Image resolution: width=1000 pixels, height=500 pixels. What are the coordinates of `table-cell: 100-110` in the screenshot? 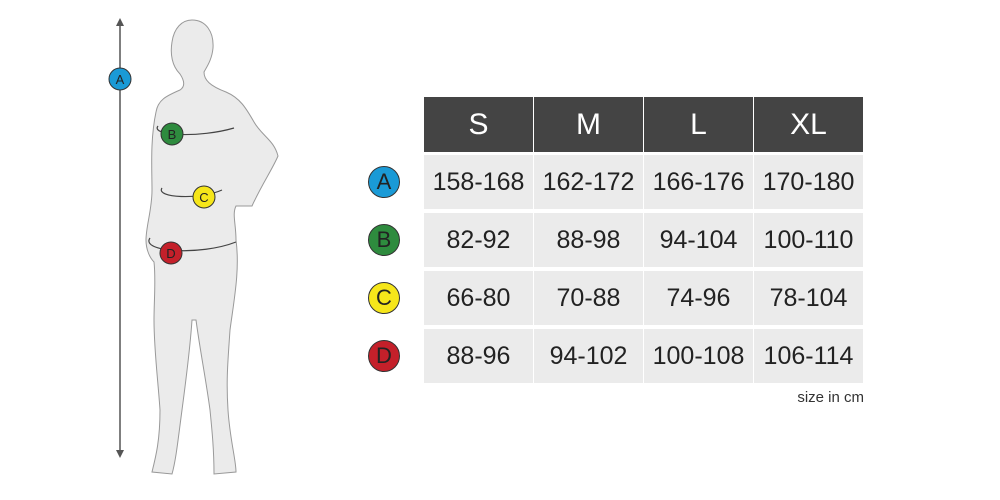 It's located at (808, 240).